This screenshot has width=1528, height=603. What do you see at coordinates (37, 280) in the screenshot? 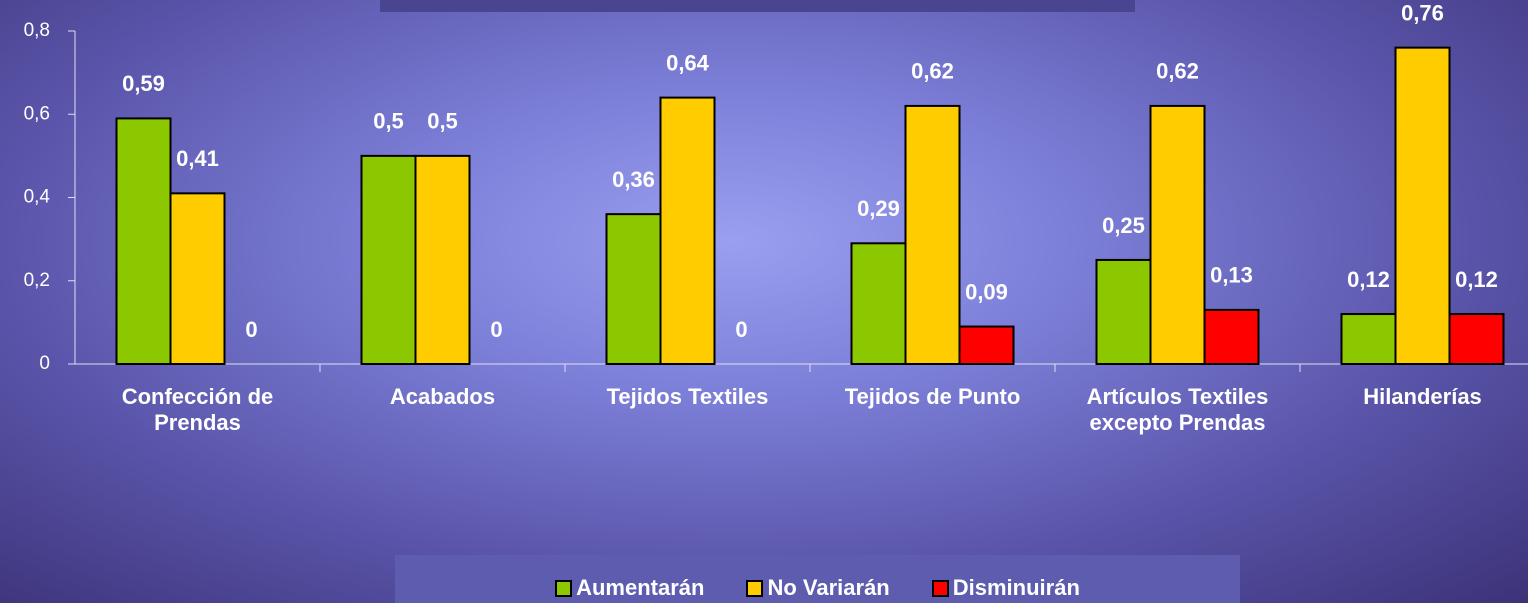
I see `y-tick-label: 0,2` at bounding box center [37, 280].